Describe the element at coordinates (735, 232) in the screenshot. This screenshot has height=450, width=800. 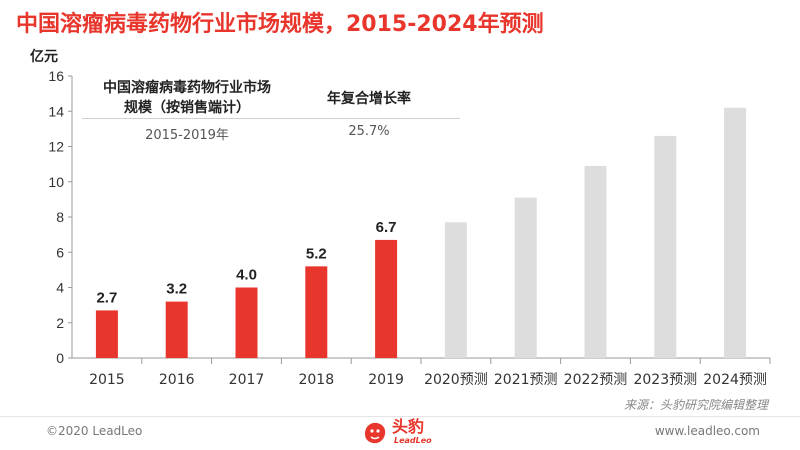
I see `bar-2024预测` at that location.